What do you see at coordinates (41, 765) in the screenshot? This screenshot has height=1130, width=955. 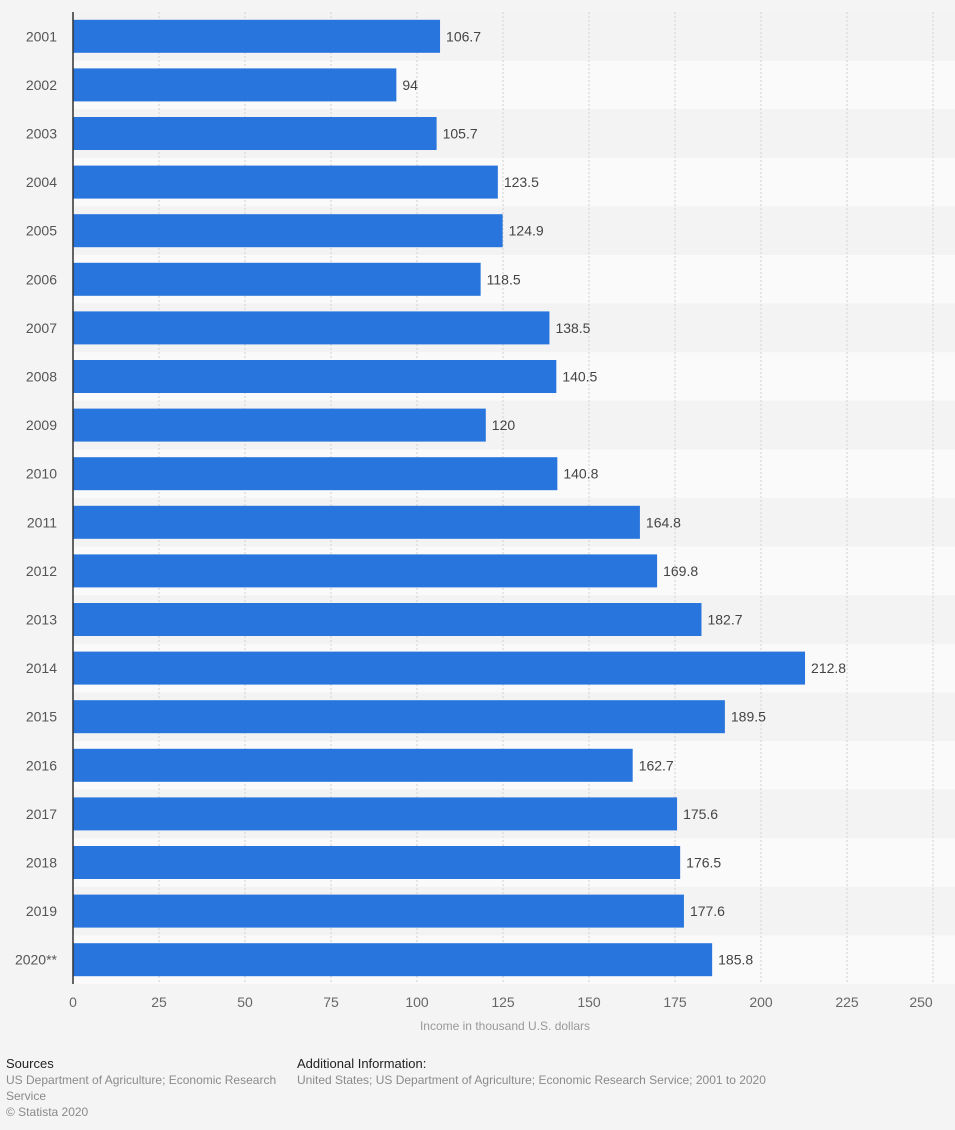 I see `category-label: 2016` at bounding box center [41, 765].